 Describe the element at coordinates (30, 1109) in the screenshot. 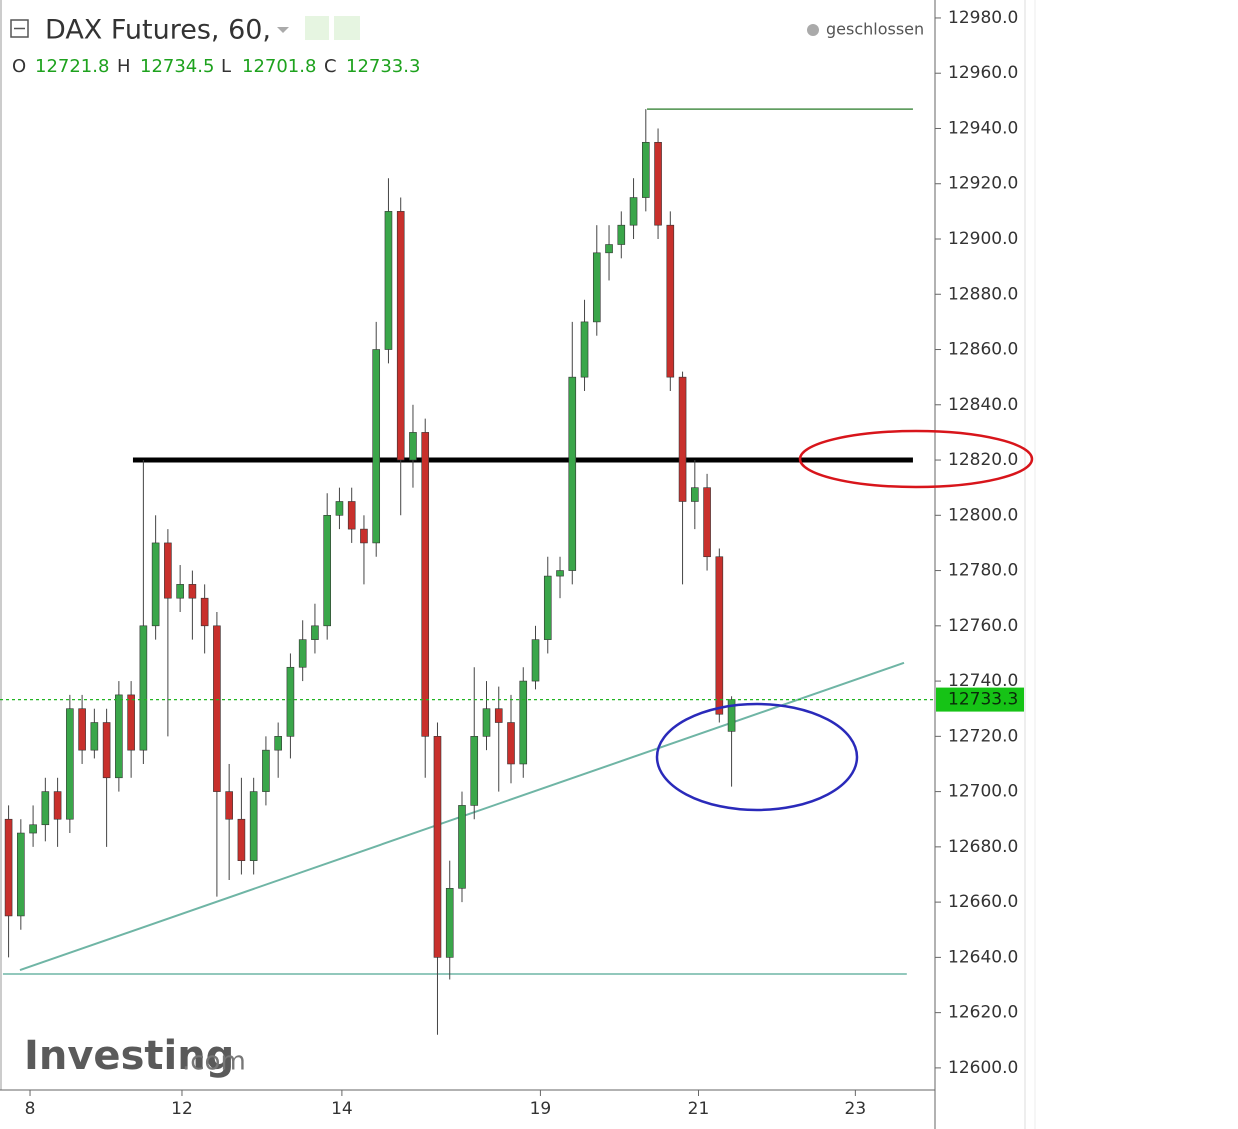

I see `x-tick-label: 8` at that location.